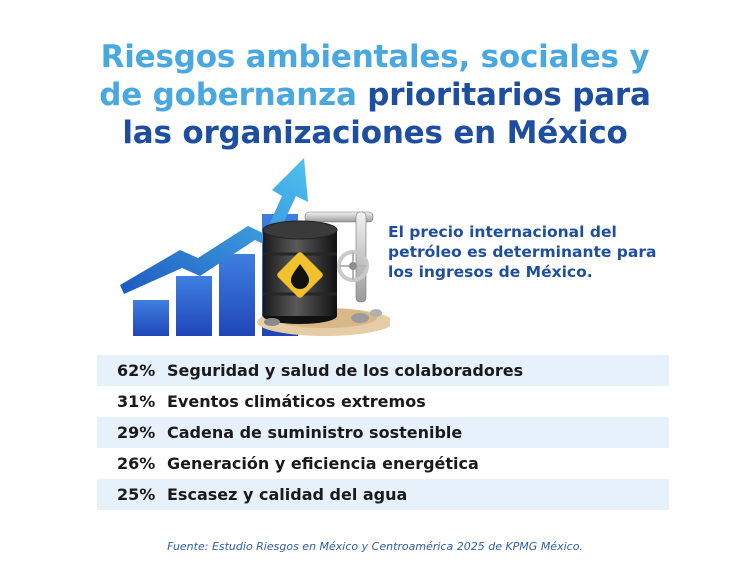 This screenshot has width=750, height=585. I want to click on stat-row: 25% Escasez y calidad del agua, so click(383, 494).